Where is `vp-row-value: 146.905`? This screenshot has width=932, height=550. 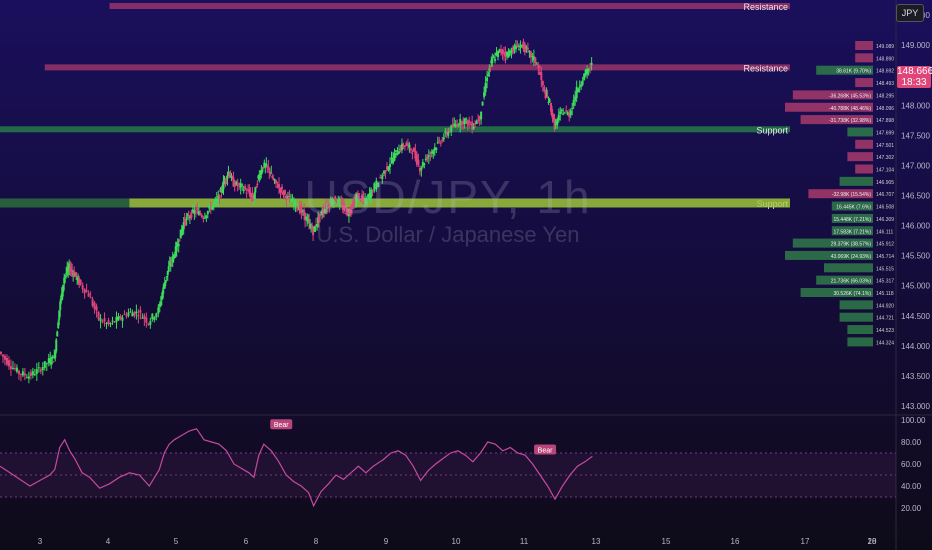 vp-row-value: 146.905 is located at coordinates (885, 183).